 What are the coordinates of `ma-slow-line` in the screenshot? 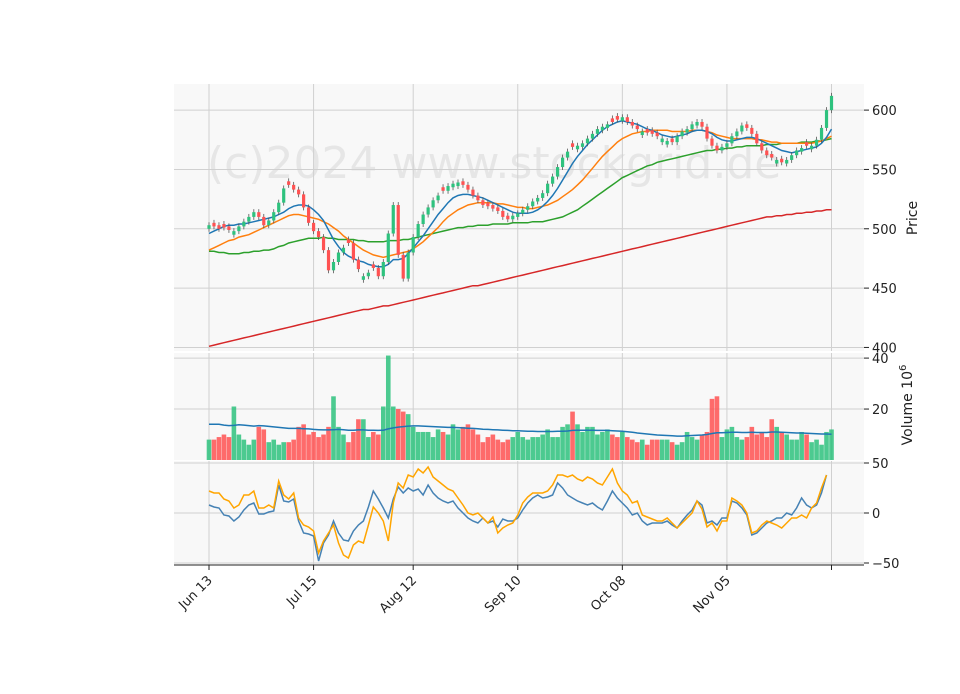 It's located at (520, 196).